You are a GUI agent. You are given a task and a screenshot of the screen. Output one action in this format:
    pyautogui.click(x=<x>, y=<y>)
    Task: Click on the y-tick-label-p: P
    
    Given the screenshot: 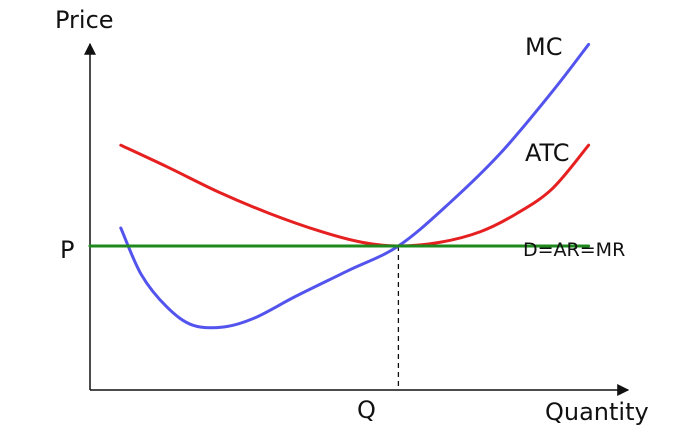 What is the action you would take?
    pyautogui.click(x=67, y=250)
    